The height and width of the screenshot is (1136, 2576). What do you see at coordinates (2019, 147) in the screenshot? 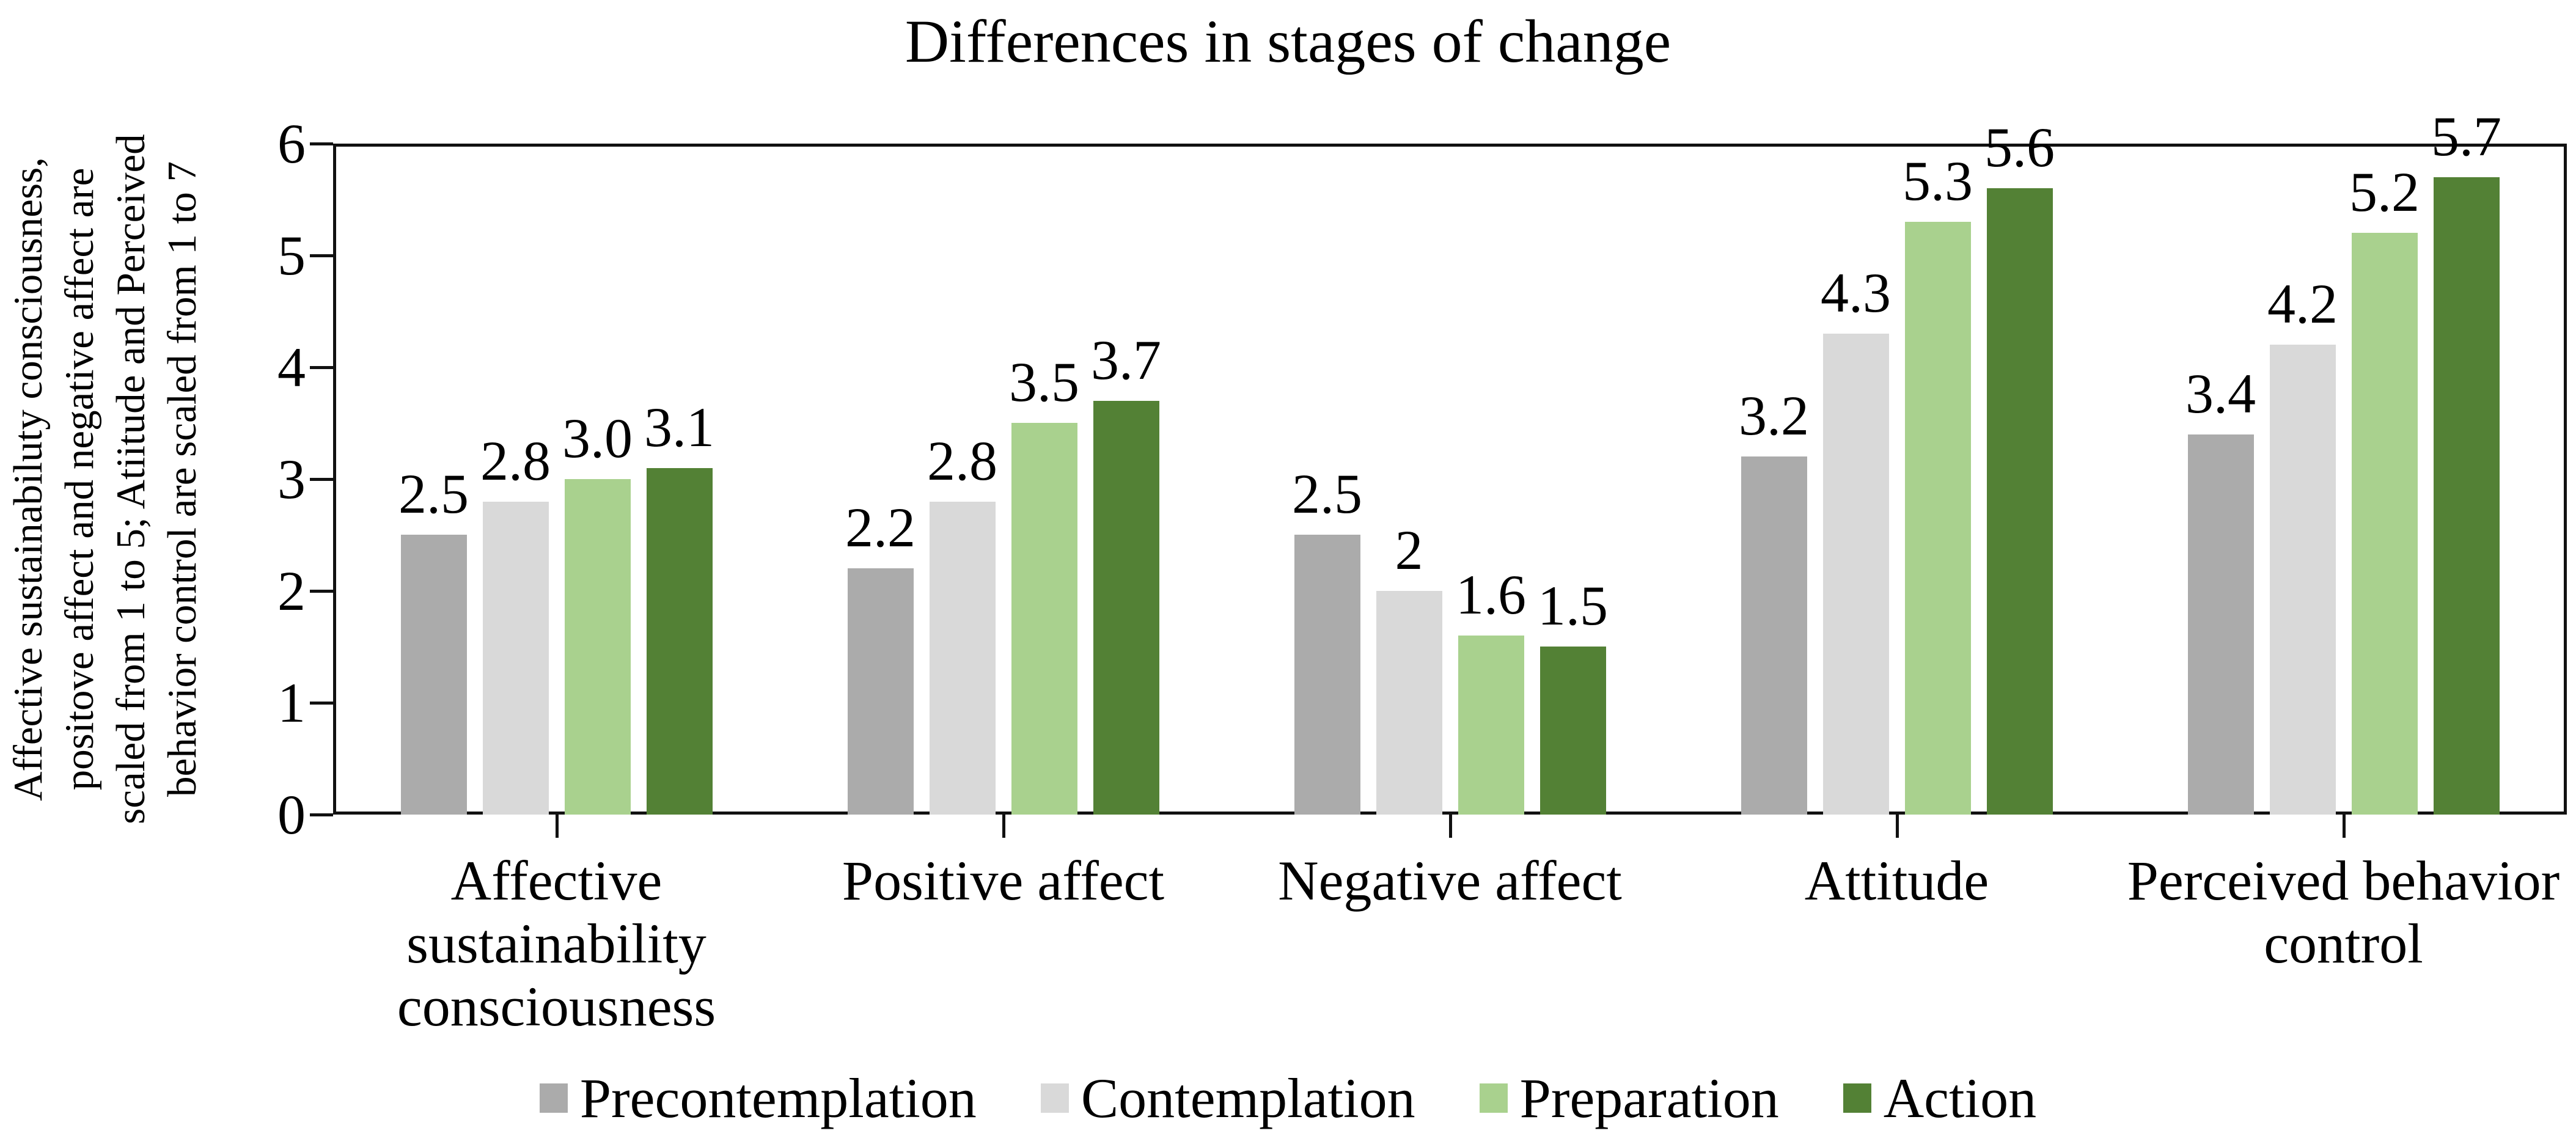
I see `bar-value-label: 5.6` at bounding box center [2019, 147].